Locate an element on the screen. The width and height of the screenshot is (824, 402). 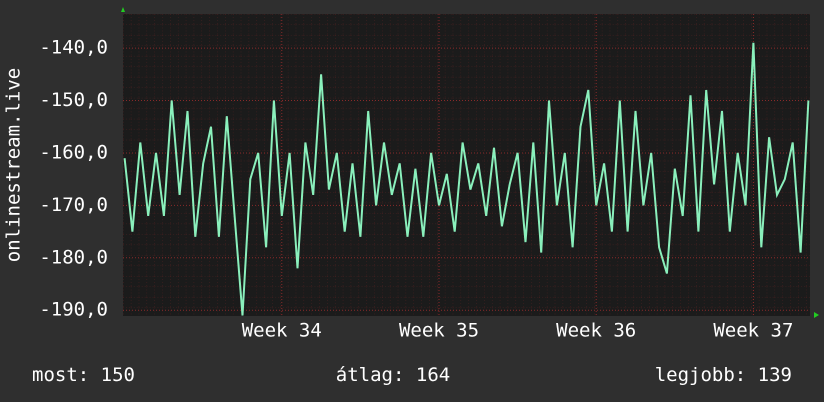
y-tick-label: -150,0 is located at coordinates (73, 100).